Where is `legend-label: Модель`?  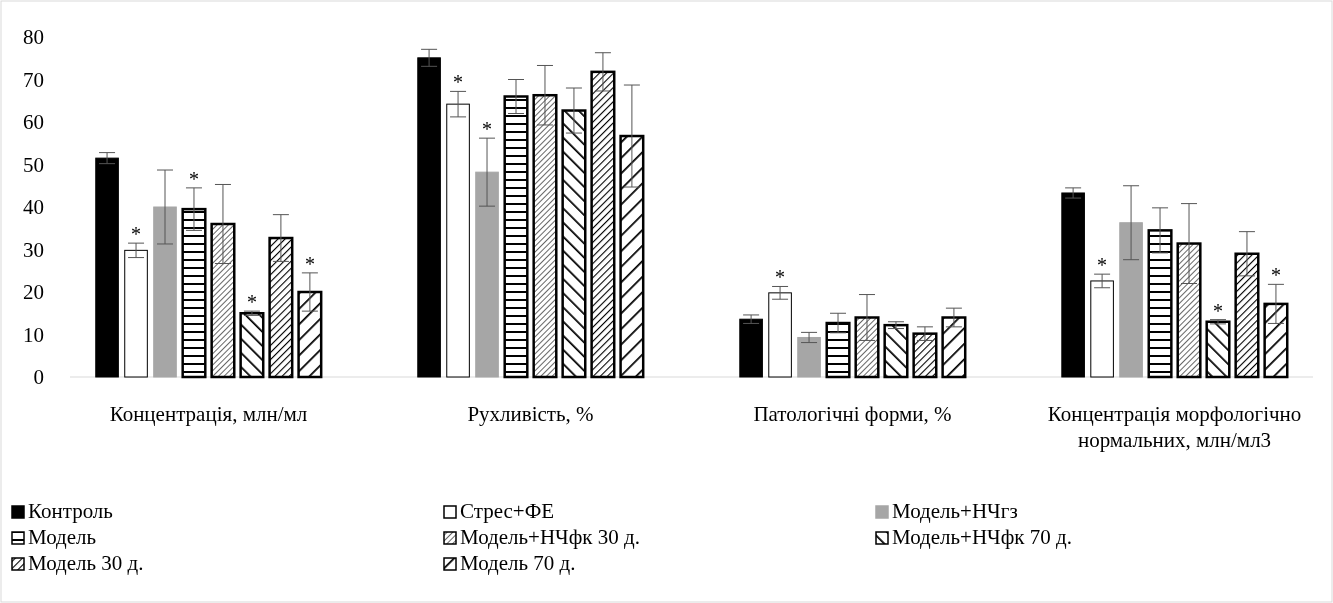 legend-label: Модель is located at coordinates (62, 537).